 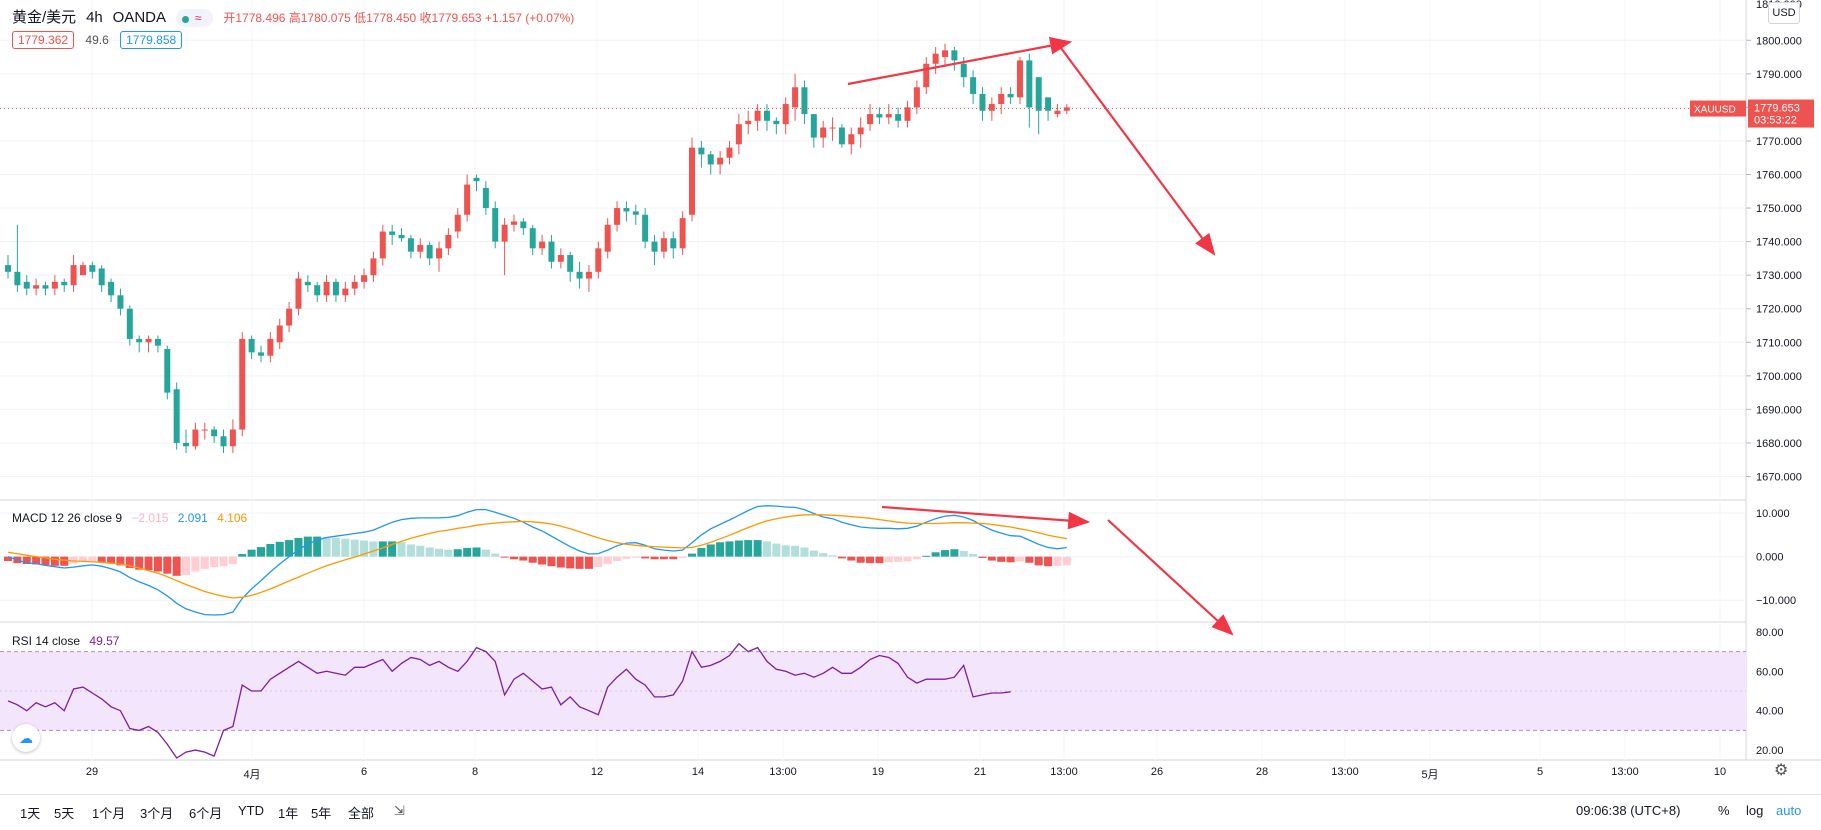 What do you see at coordinates (251, 810) in the screenshot?
I see `range-ytd: YTD` at bounding box center [251, 810].